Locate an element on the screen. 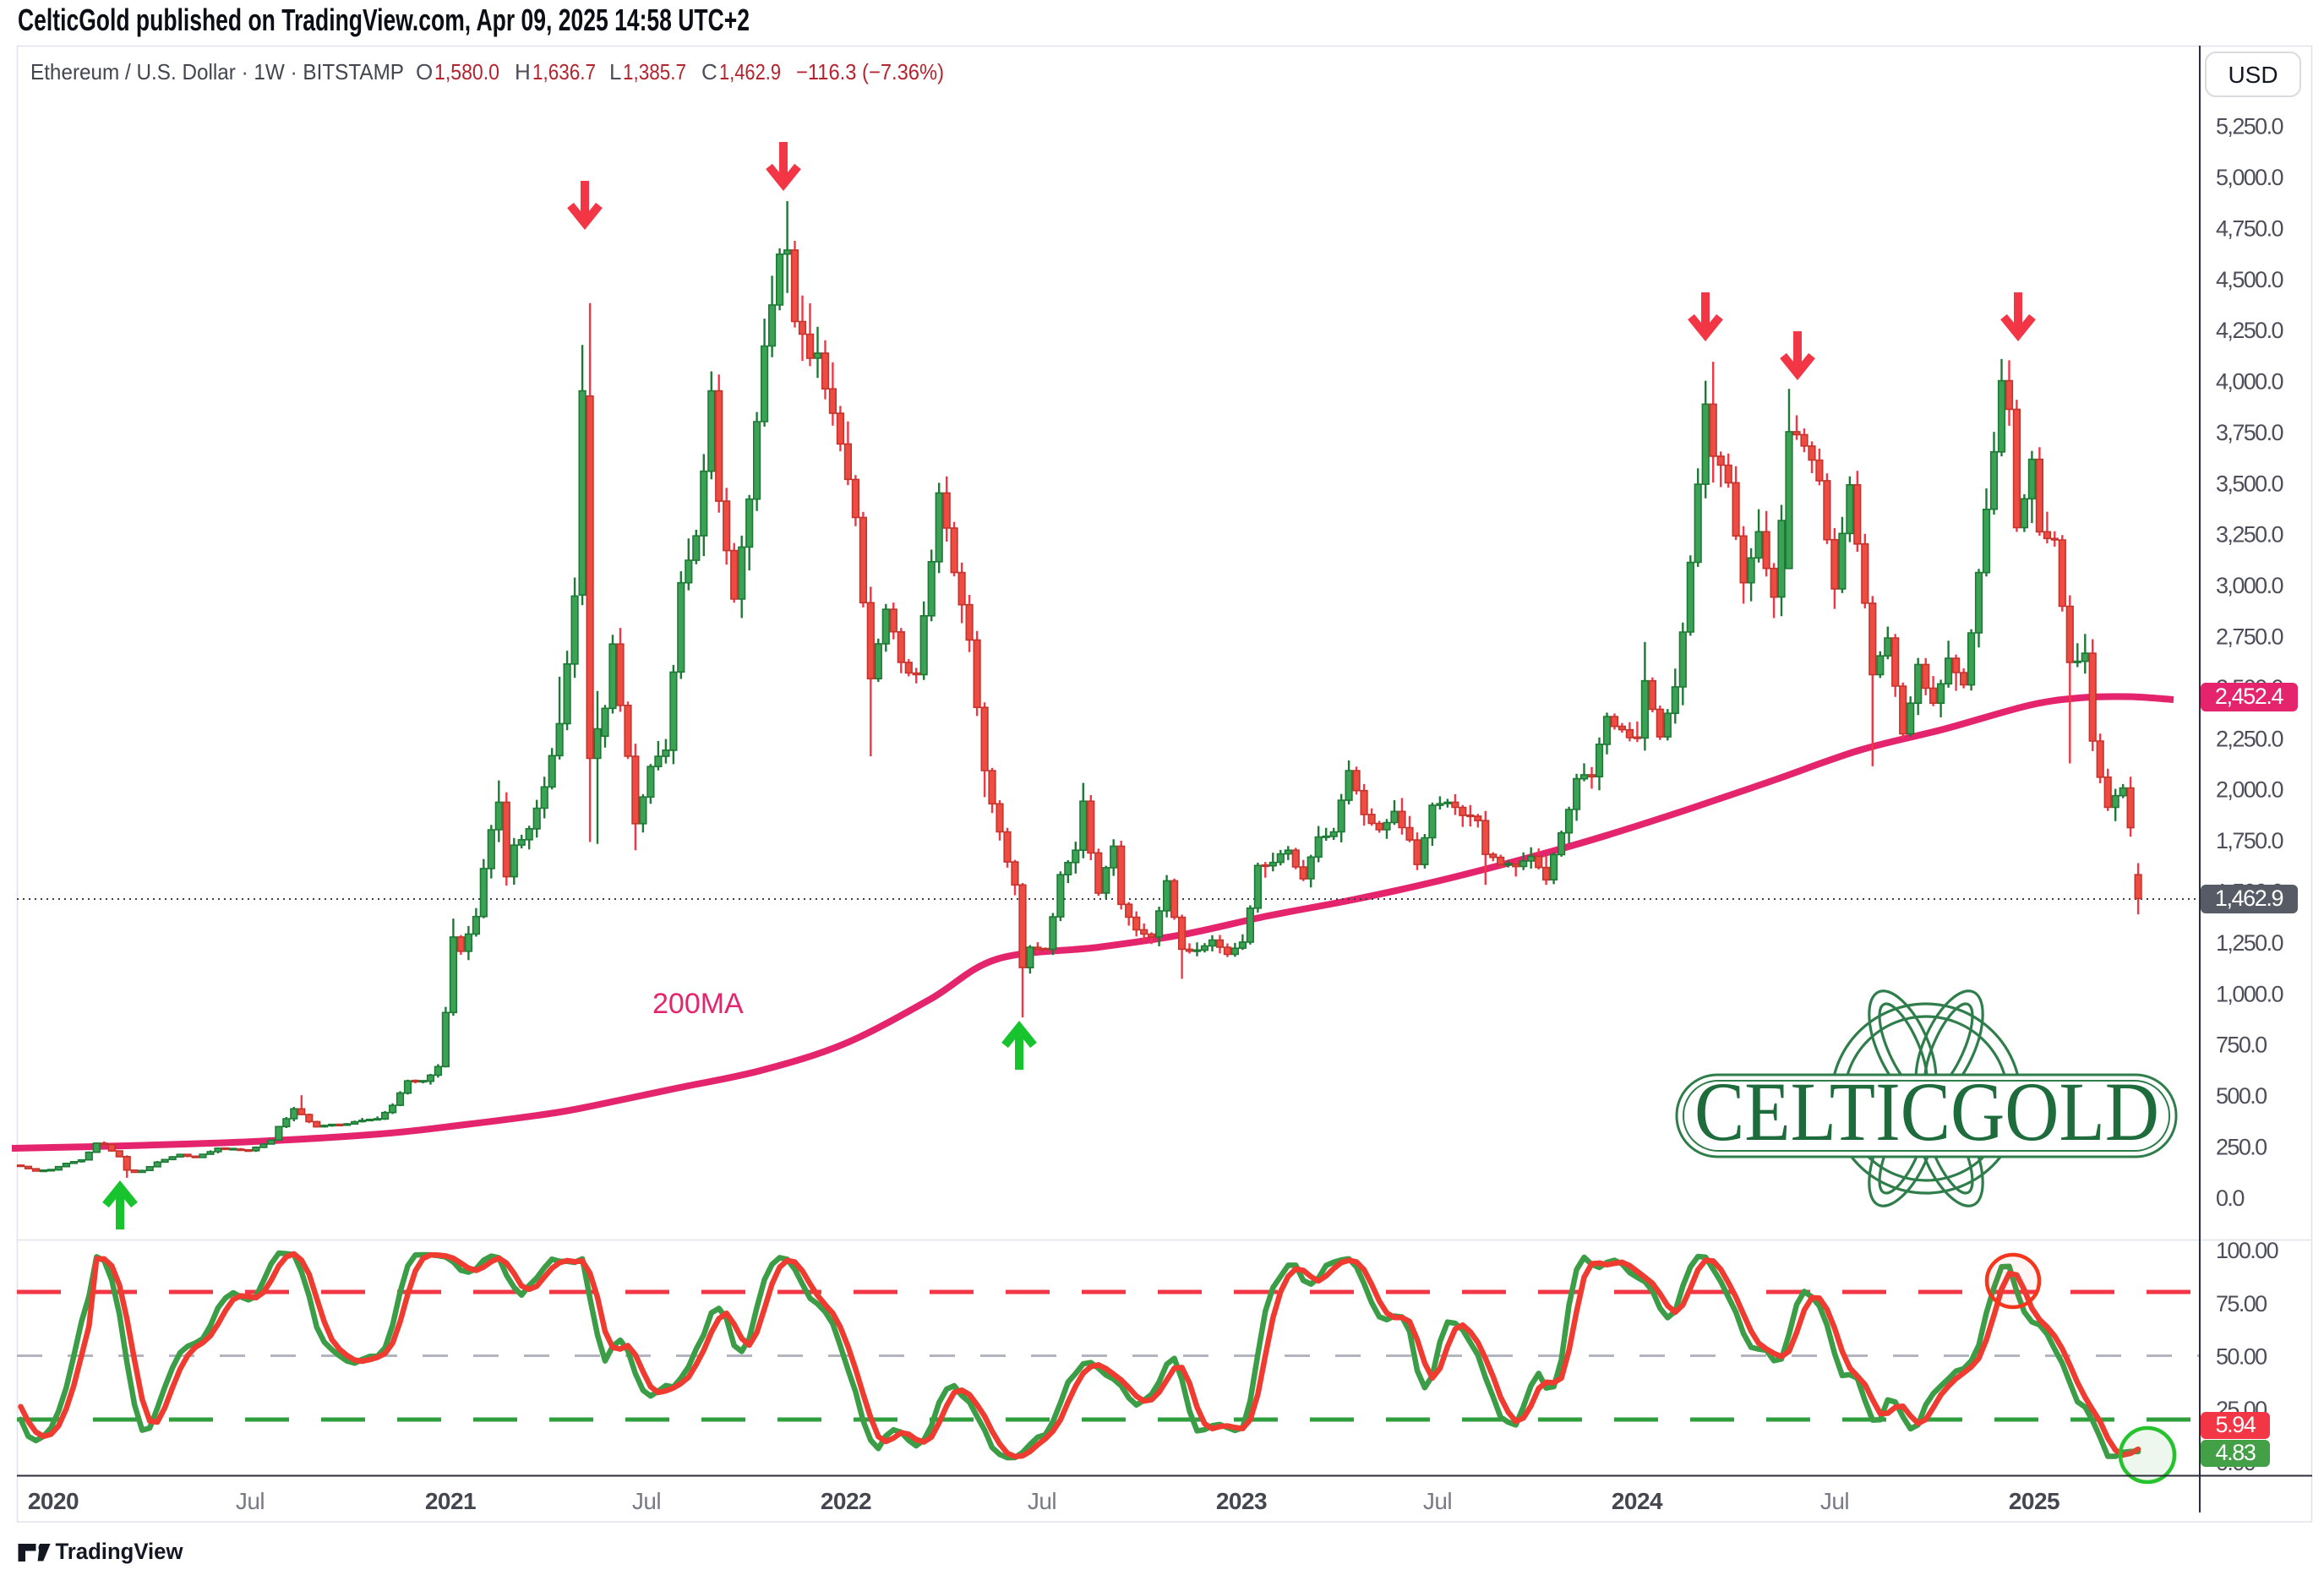  svg-text: 4,500.0 is located at coordinates (2249, 279).